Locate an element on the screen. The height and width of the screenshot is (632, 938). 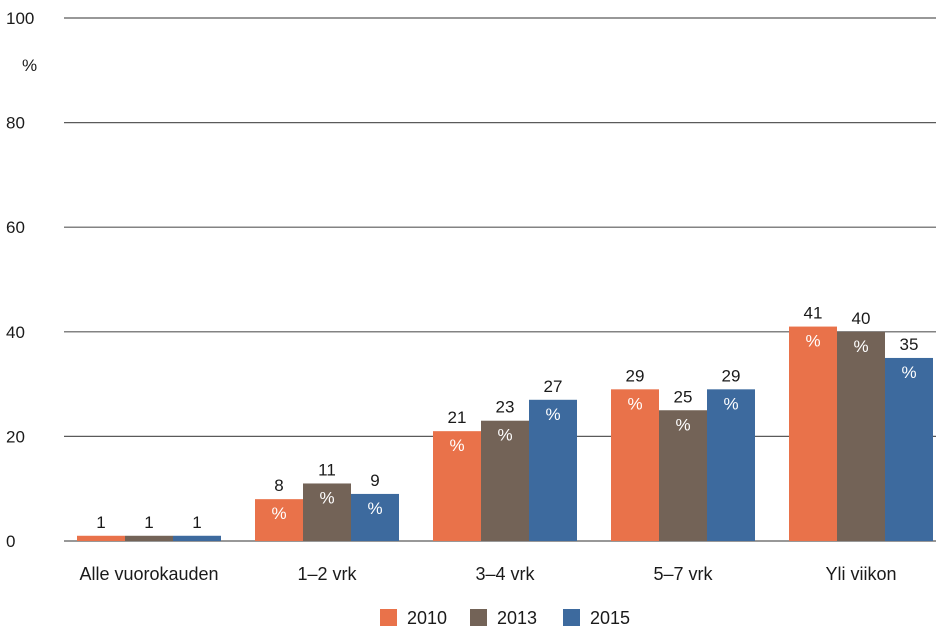
legend-label: 2013 is located at coordinates (517, 618).